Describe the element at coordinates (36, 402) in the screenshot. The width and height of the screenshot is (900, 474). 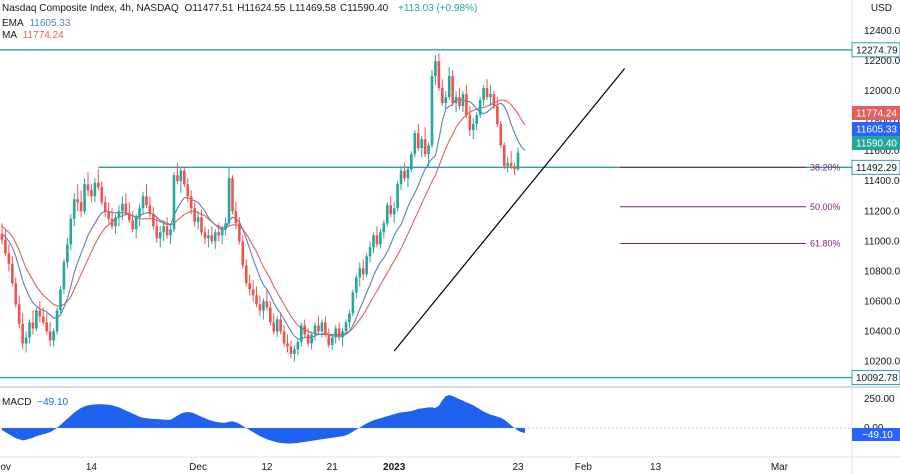
I see `macd-legend: MACD −49.10` at that location.